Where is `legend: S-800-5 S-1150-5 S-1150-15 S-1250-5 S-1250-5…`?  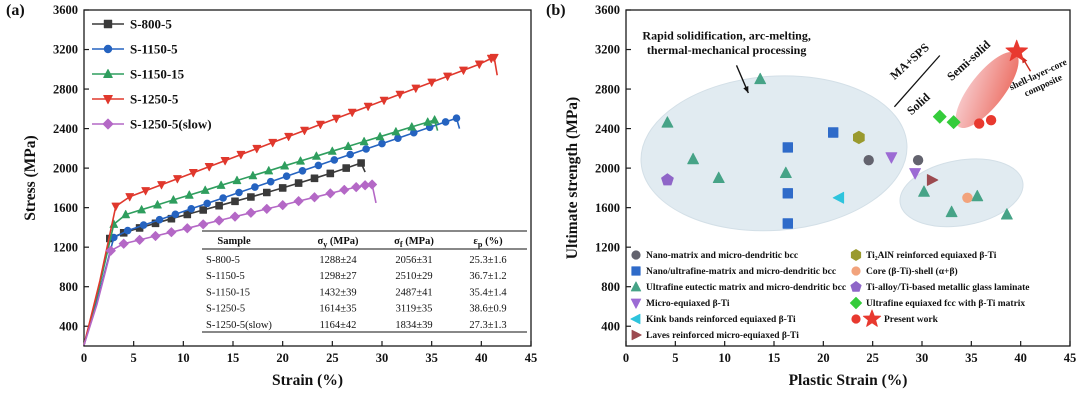 legend: S-800-5 S-1150-5 S-1150-15 S-1250-5 S-1250-5… is located at coordinates (152, 74).